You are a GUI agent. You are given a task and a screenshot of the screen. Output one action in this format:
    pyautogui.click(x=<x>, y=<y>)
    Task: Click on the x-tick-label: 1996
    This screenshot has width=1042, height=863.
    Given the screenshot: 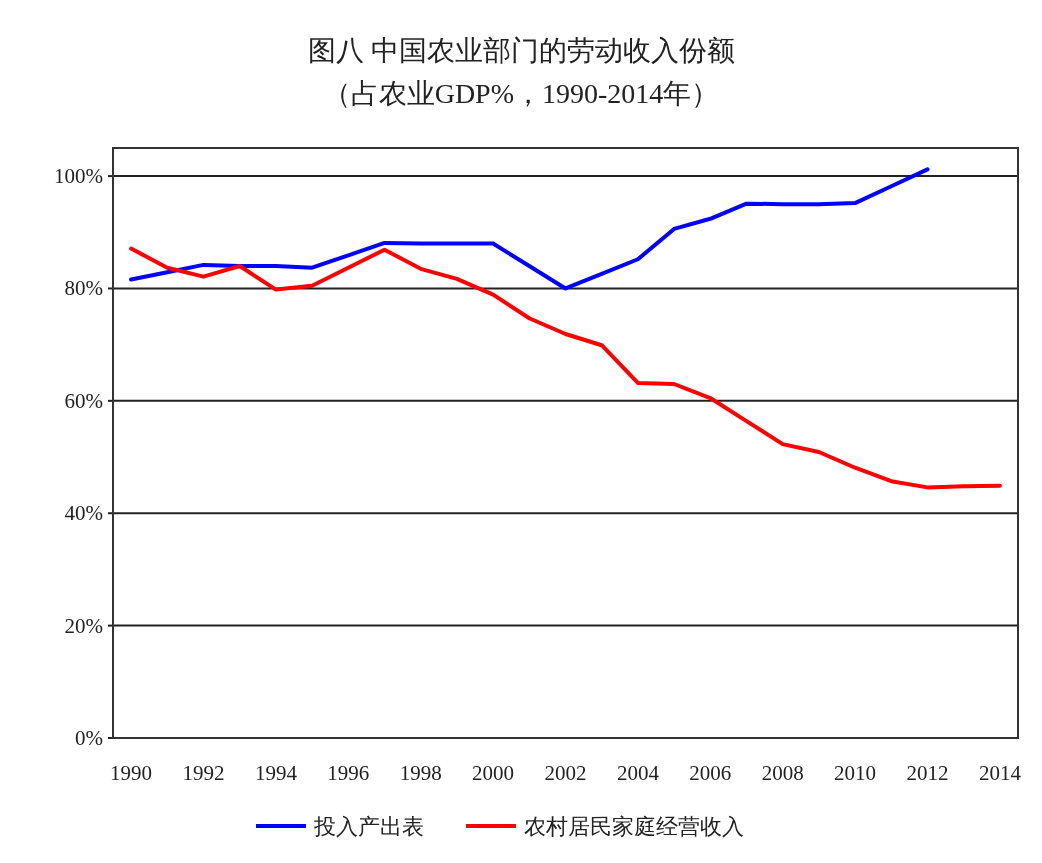 What is the action you would take?
    pyautogui.click(x=348, y=773)
    